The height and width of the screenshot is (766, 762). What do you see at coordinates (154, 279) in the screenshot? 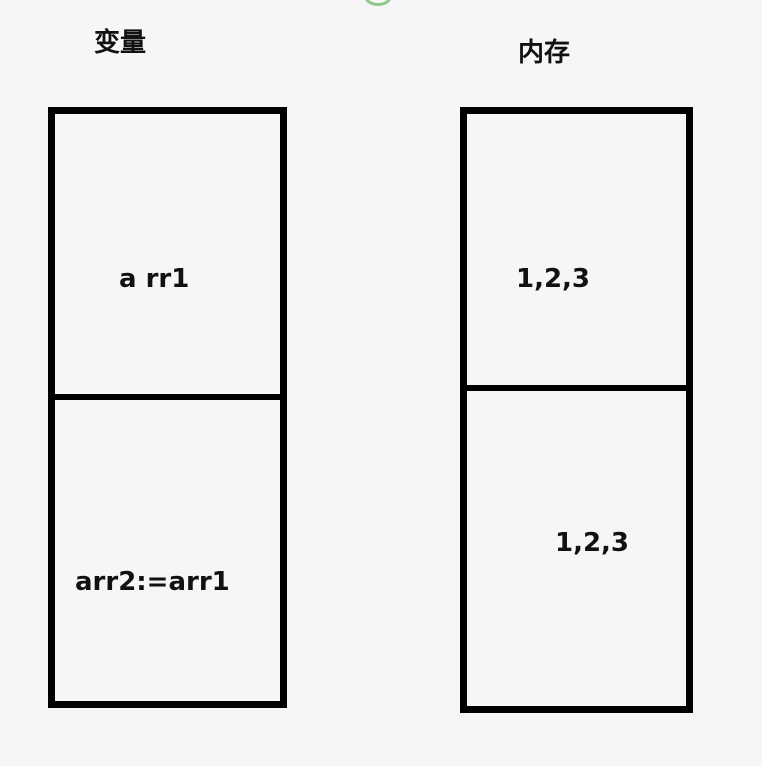
I see `variable-cell-arr1: a rr1` at bounding box center [154, 279].